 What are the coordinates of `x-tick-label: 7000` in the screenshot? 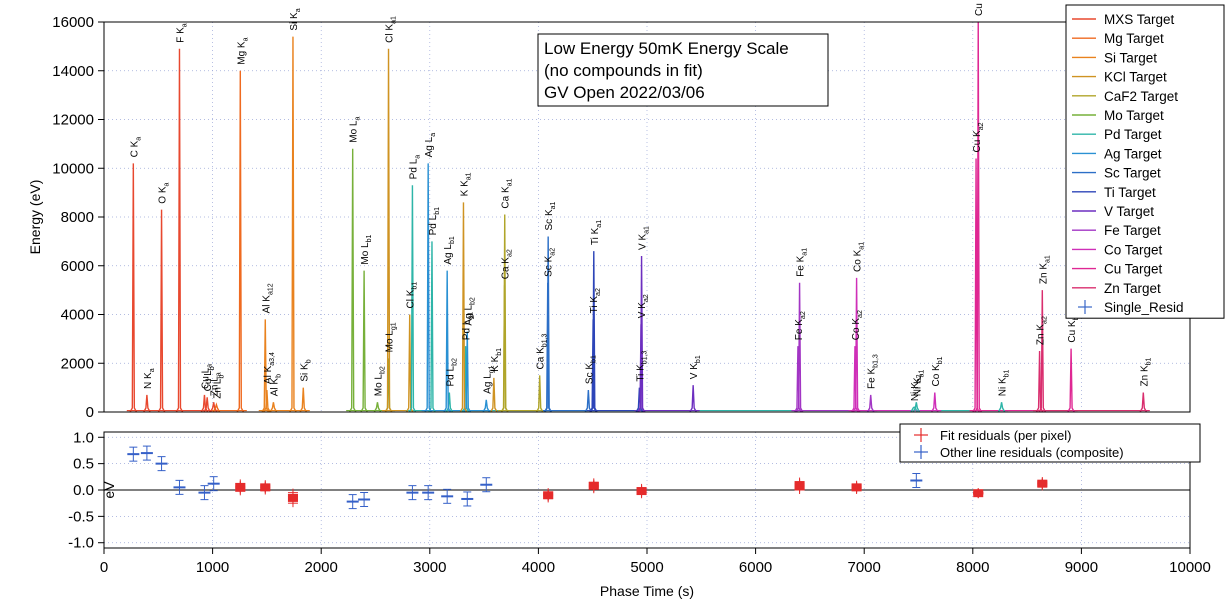 It's located at (864, 567).